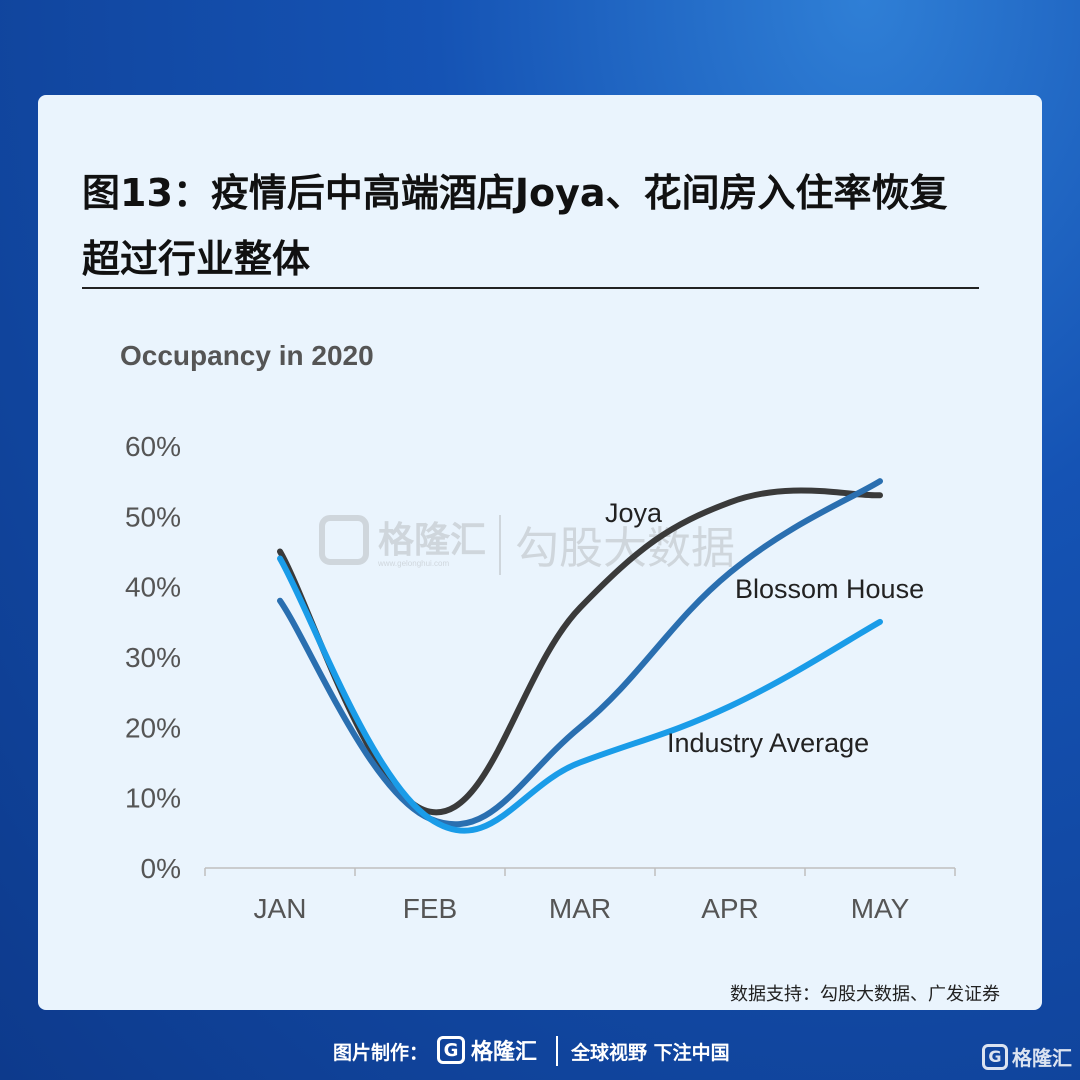  I want to click on footer-divider, so click(557, 1051).